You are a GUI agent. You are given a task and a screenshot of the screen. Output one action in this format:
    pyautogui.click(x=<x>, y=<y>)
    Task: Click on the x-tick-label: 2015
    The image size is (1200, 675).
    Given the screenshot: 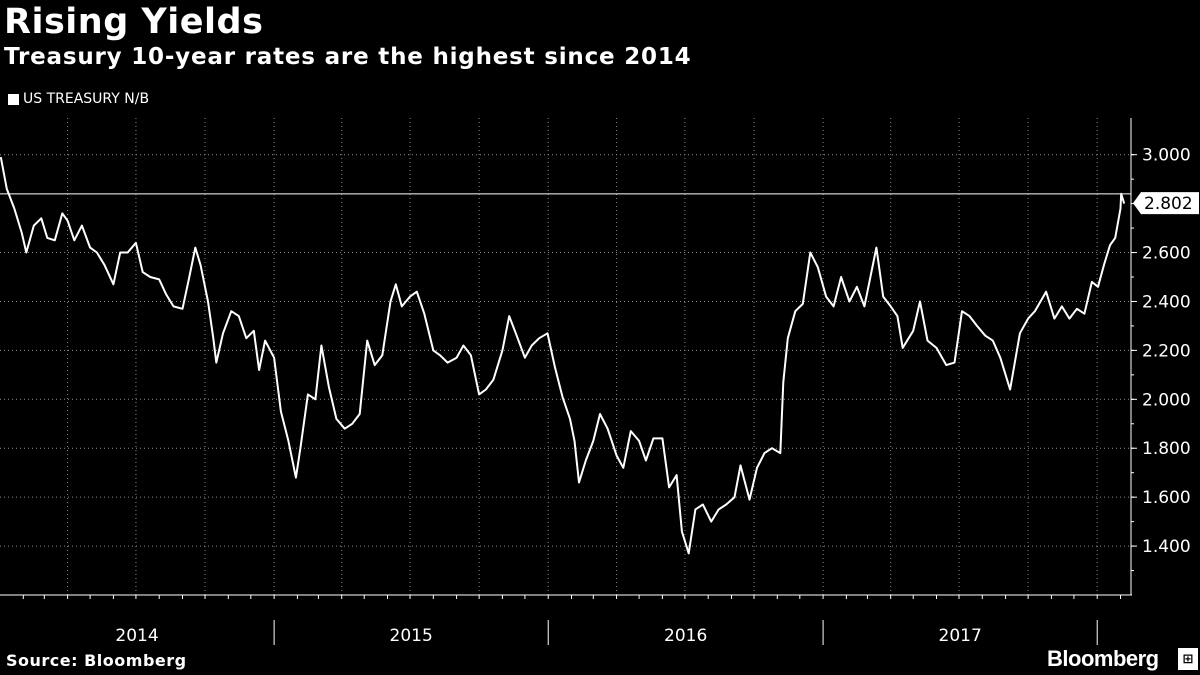 What is the action you would take?
    pyautogui.click(x=411, y=636)
    